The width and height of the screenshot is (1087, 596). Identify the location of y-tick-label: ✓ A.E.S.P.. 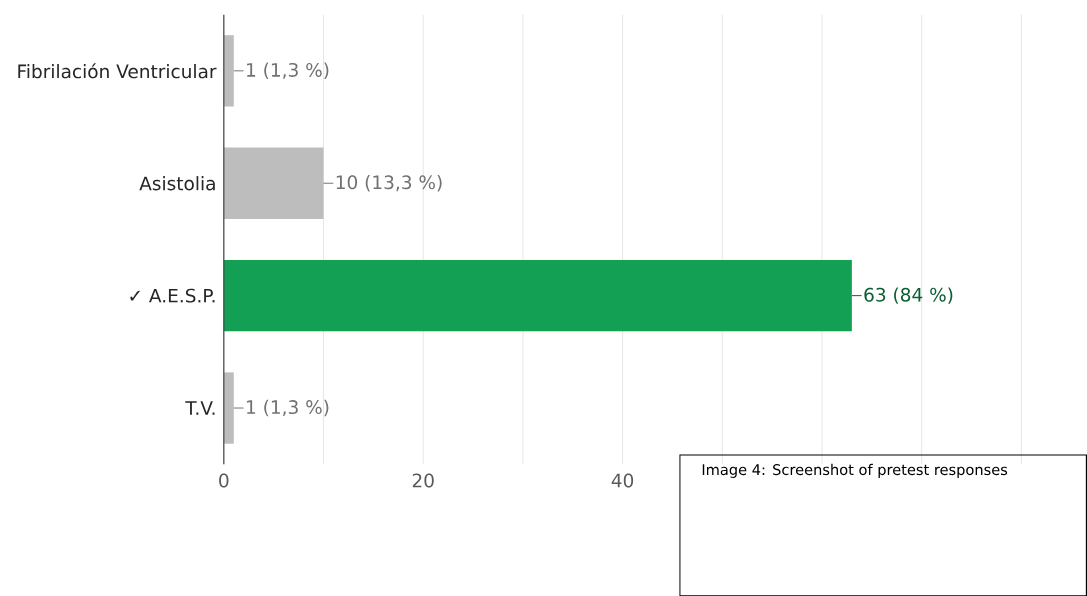
(172, 295).